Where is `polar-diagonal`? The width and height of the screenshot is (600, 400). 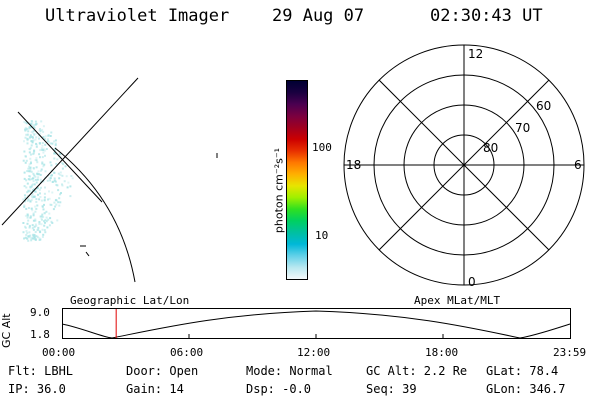 polar-diagonal is located at coordinates (464, 165).